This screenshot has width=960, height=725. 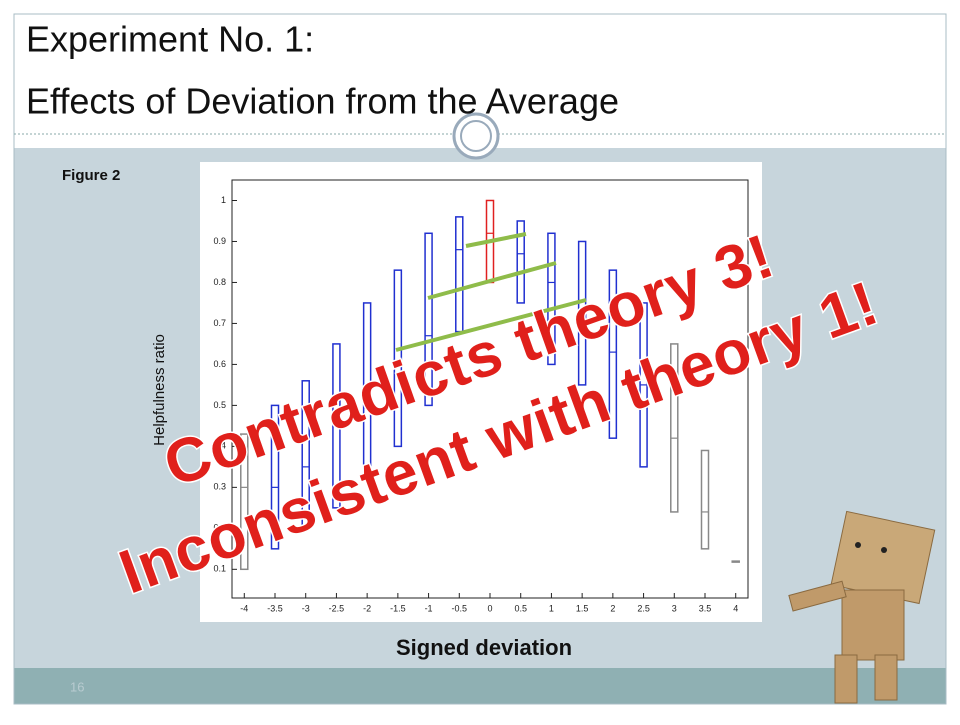 I want to click on x-tick-label: -1.5, so click(x=398, y=608).